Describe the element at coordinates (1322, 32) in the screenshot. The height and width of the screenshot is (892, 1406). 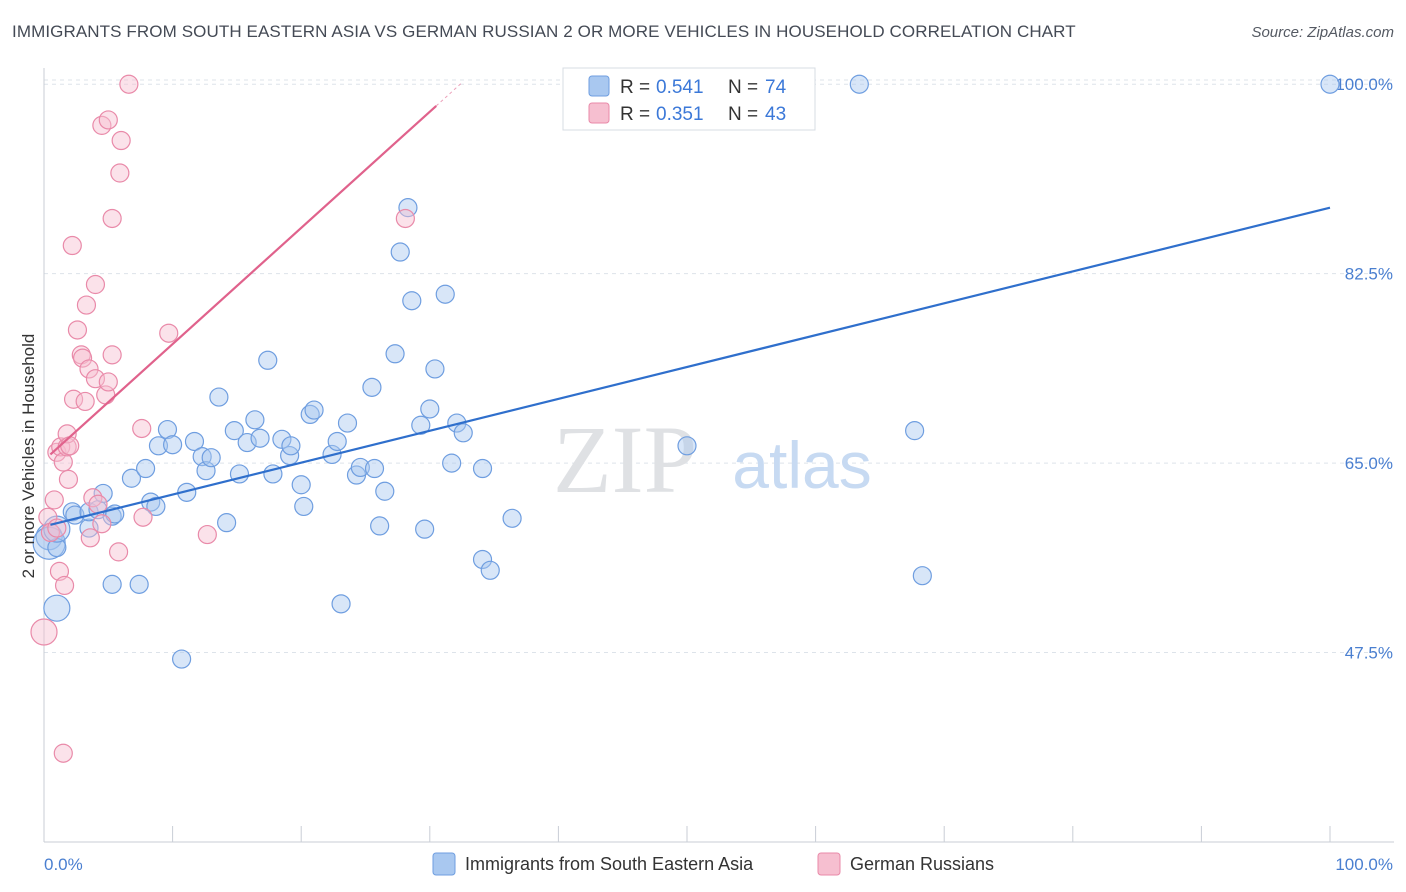
I see `source-credit: Source: ZipAtlas.com` at that location.